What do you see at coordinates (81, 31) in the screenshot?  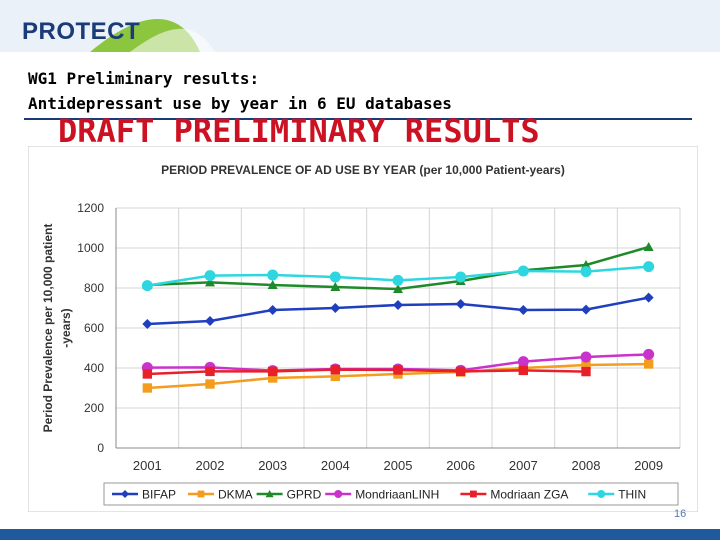 I see `protect-logo: PROTECT` at bounding box center [81, 31].